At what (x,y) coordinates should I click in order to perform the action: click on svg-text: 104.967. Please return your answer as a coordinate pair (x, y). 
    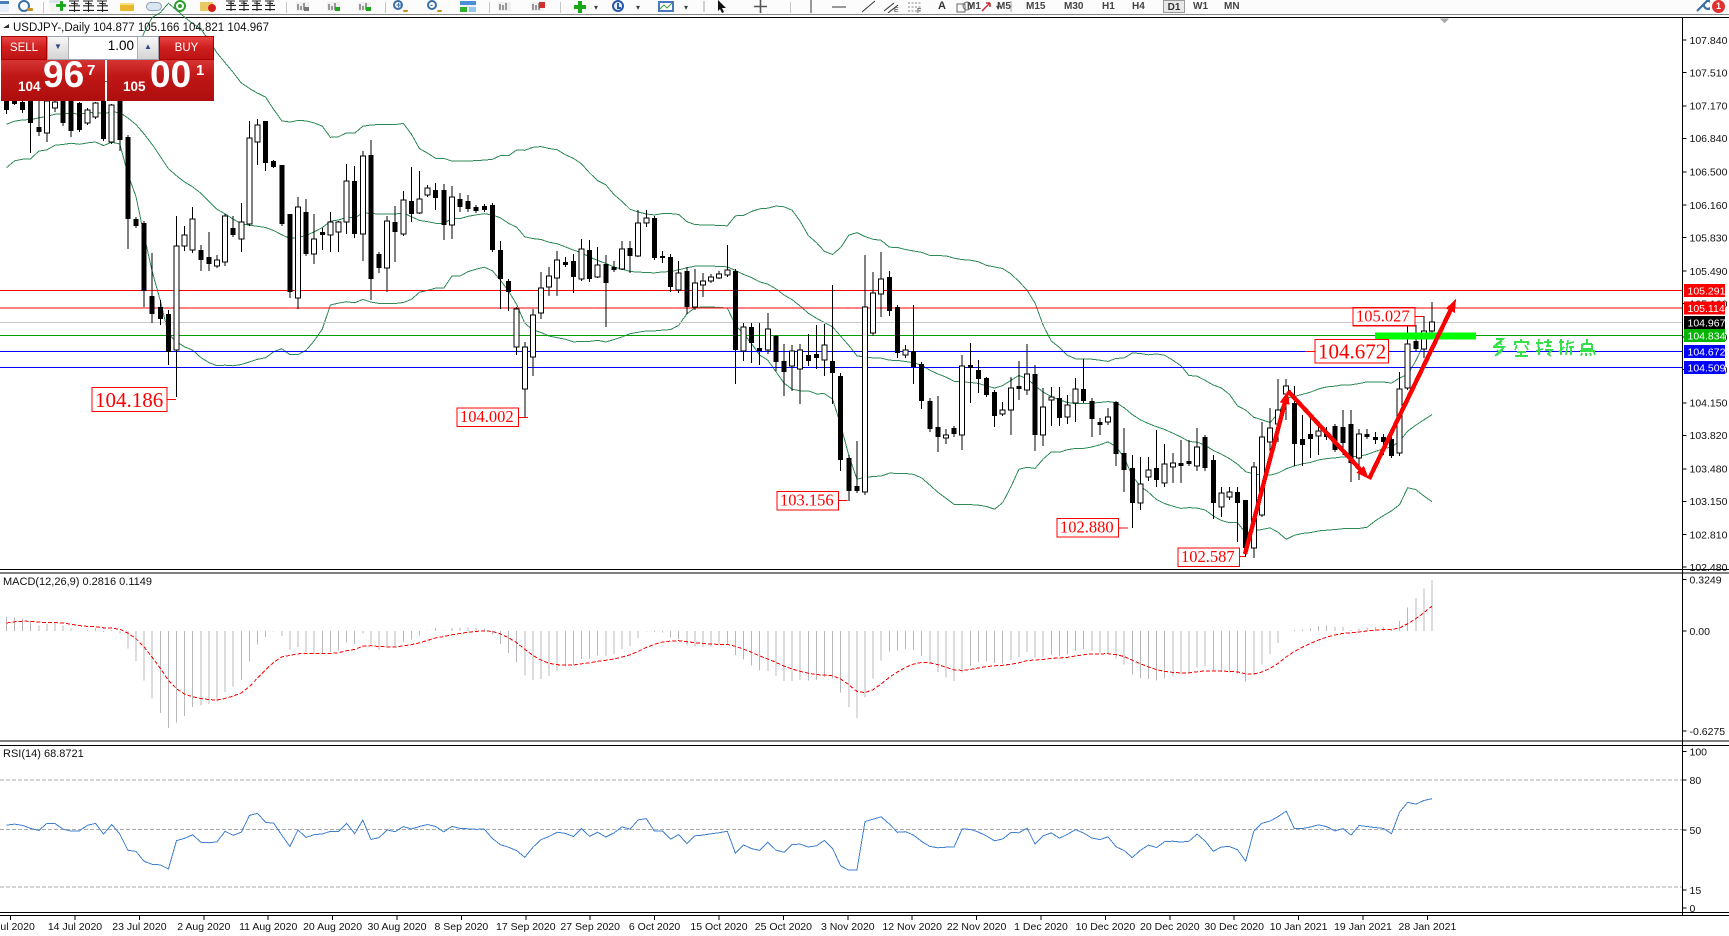
    Looking at the image, I should click on (1707, 324).